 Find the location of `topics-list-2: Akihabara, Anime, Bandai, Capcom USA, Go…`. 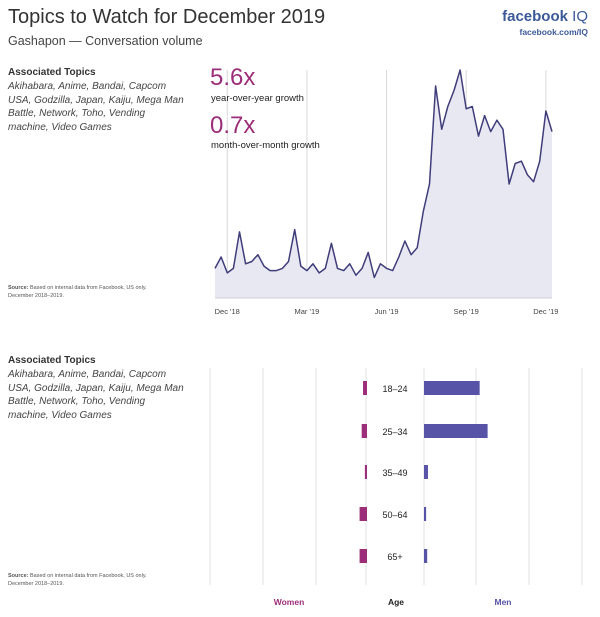

topics-list-2: Akihabara, Anime, Bandai, Capcom USA, Go… is located at coordinates (96, 395).